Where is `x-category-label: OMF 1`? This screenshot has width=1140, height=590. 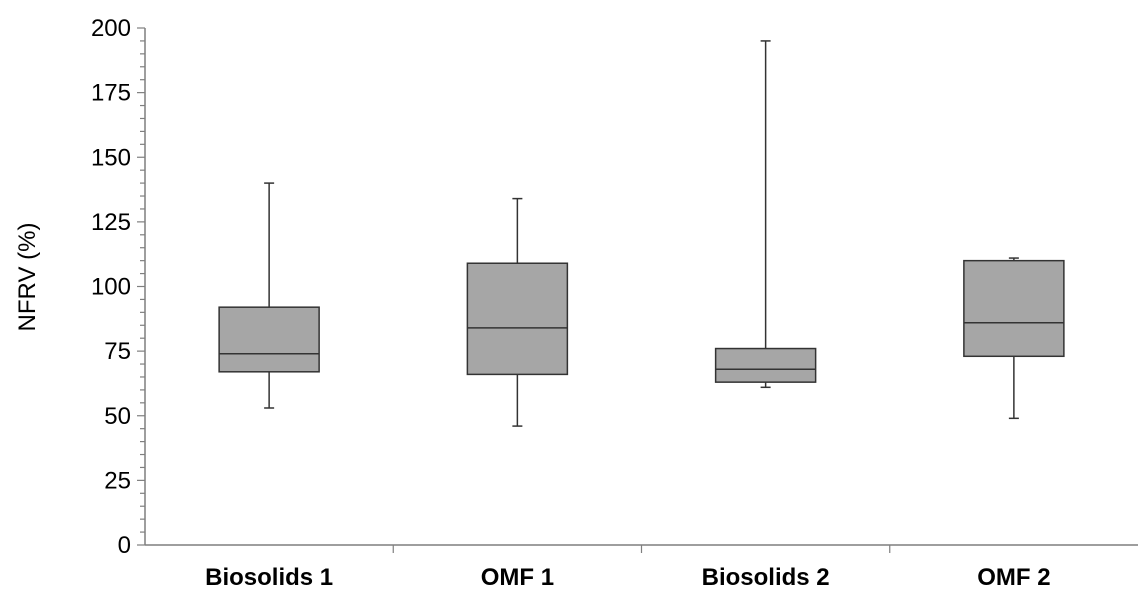
x-category-label: OMF 1 is located at coordinates (517, 577).